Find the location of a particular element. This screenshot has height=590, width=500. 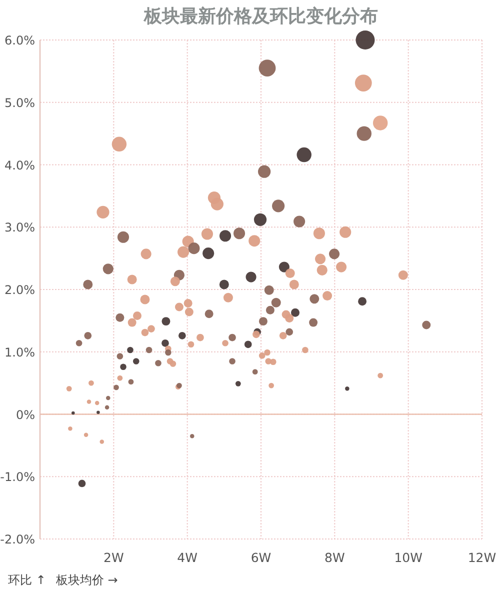

y-axis-title: 环比 ↑ is located at coordinates (27, 580).